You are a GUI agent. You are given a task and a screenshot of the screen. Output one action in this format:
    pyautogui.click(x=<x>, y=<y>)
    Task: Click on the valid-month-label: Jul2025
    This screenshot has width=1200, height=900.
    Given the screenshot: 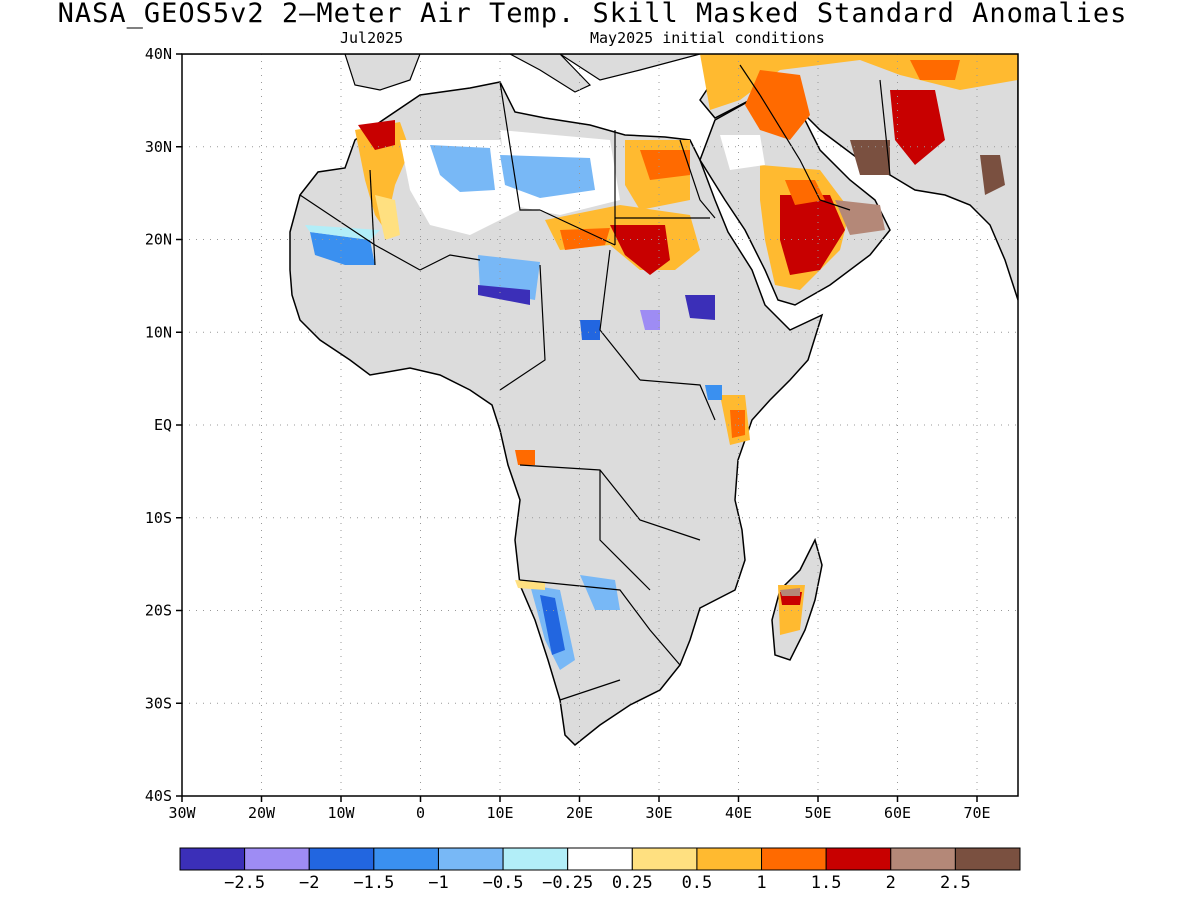 What is the action you would take?
    pyautogui.click(x=372, y=38)
    